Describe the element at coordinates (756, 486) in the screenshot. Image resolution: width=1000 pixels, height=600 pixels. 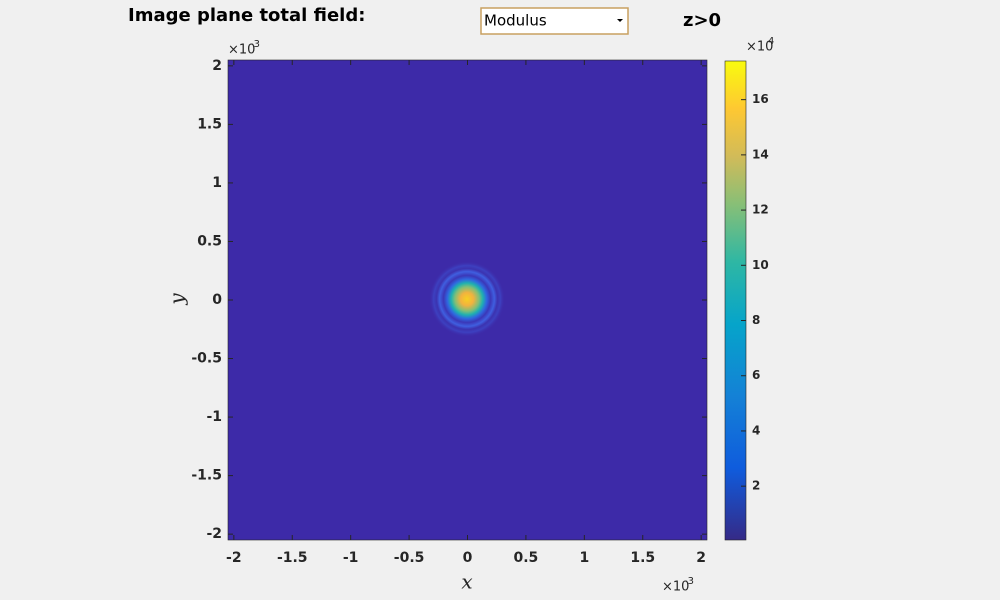
I see `colorbar-tick-label: 2` at that location.